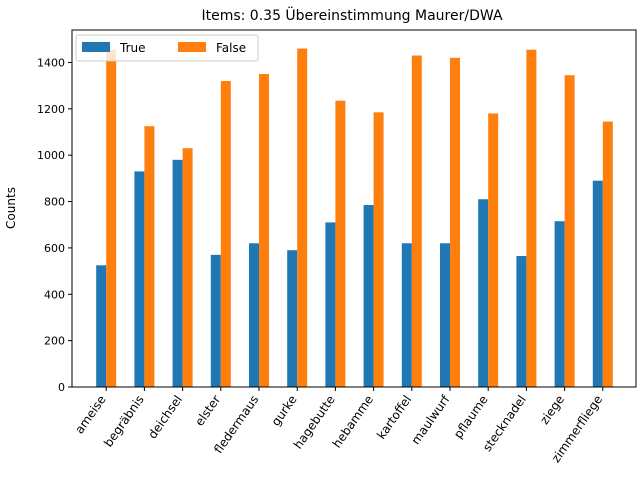 Image resolution: width=640 pixels, height=484 pixels. Describe the element at coordinates (416, 221) in the screenshot. I see `bar-false-kartoffel` at that location.